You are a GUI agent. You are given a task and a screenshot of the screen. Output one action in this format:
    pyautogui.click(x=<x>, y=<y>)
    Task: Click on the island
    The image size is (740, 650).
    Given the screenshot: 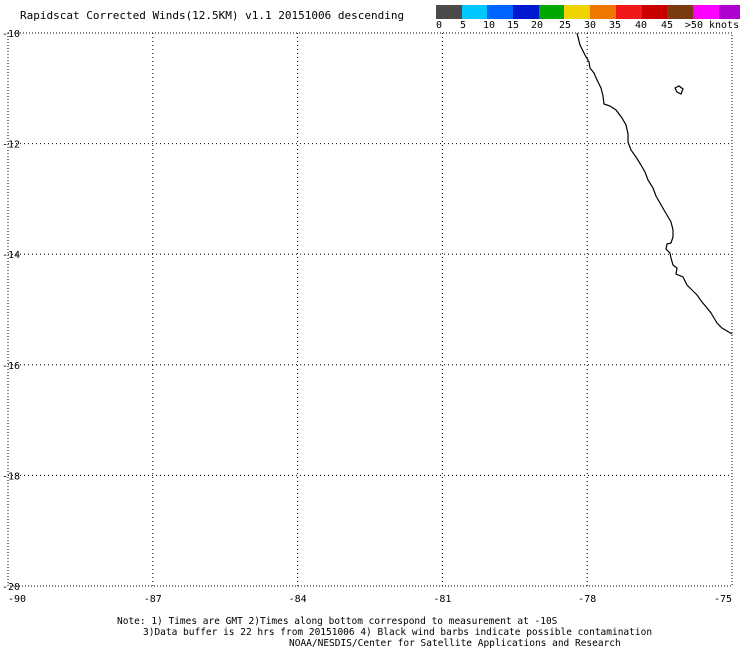 What is the action you would take?
    pyautogui.click(x=679, y=90)
    